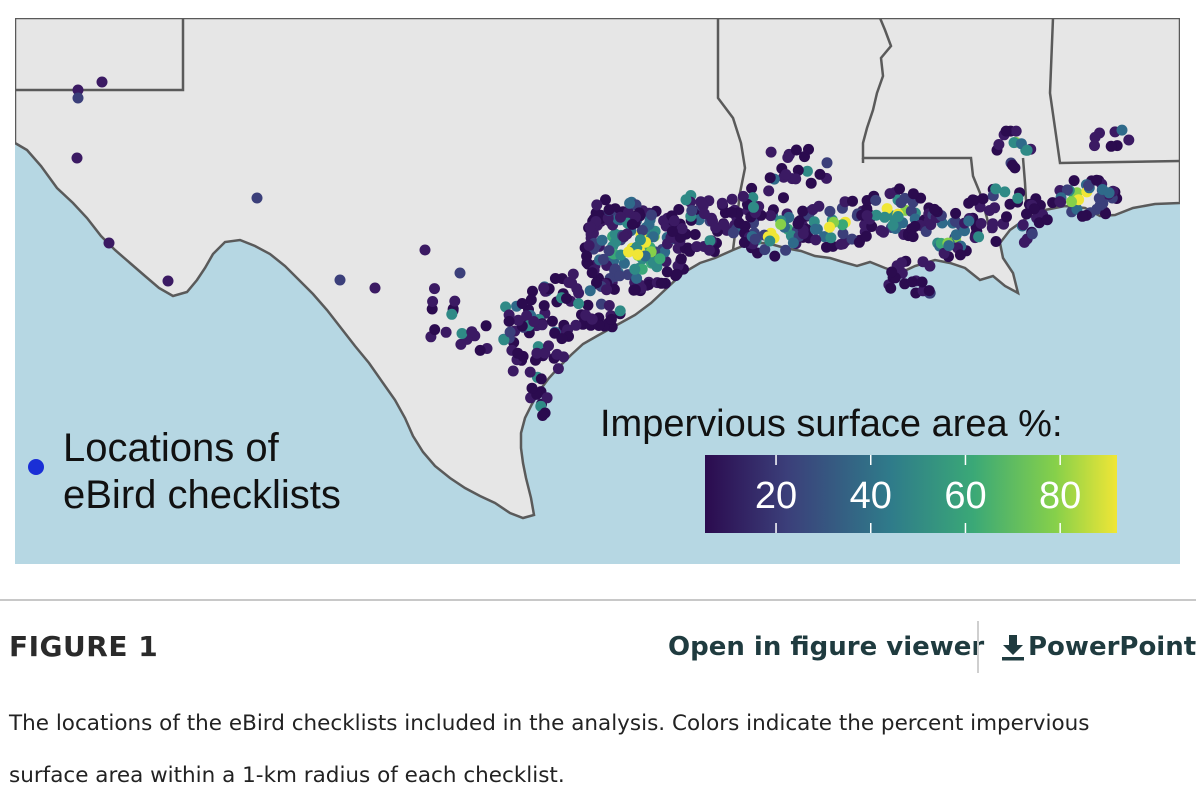 The height and width of the screenshot is (802, 1196). Describe the element at coordinates (1112, 647) in the screenshot. I see `powerpoint-label: PowerPoint` at that location.